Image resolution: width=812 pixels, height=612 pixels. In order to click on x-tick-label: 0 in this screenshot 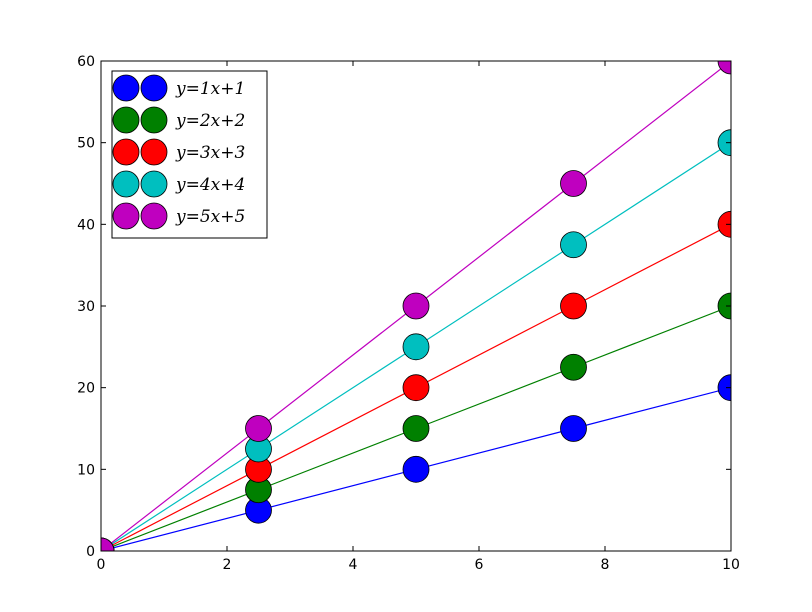, I will do `click(101, 565)`.